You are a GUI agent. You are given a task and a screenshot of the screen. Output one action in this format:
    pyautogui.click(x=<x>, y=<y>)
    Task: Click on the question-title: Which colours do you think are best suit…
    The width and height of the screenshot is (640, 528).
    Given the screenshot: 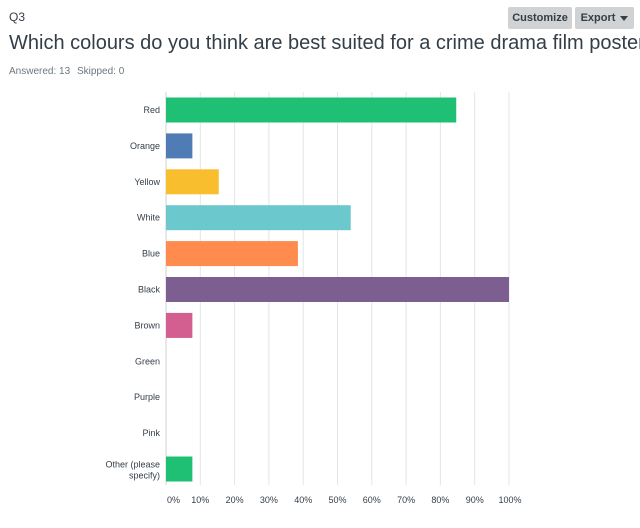 What is the action you would take?
    pyautogui.click(x=324, y=43)
    